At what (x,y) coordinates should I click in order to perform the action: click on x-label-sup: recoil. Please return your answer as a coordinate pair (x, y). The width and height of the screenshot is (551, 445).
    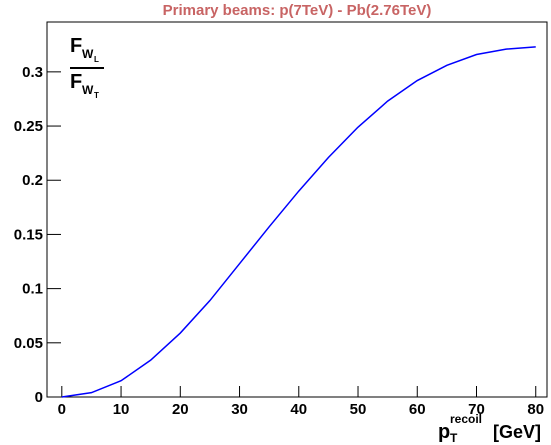
    Looking at the image, I should click on (466, 419).